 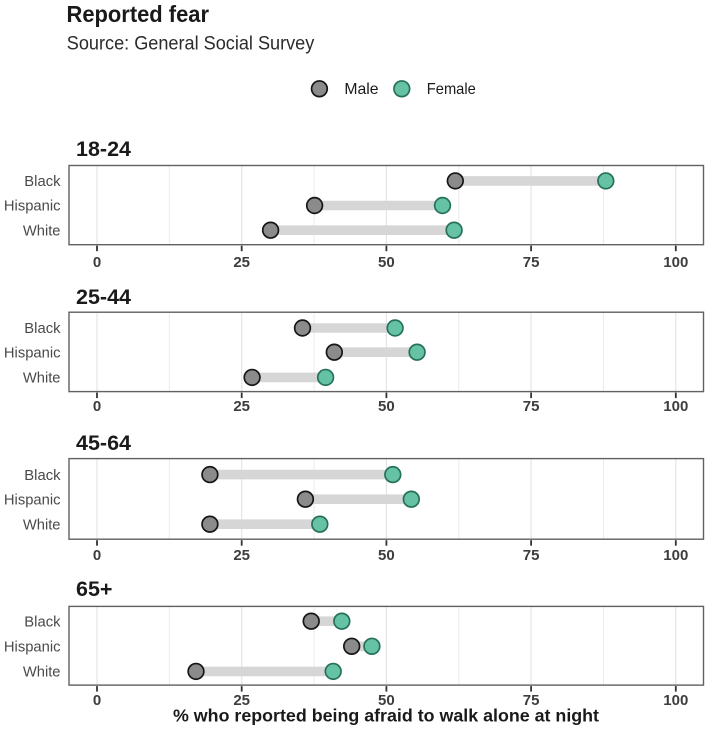 I want to click on svg-text: 18-24, so click(x=103, y=149).